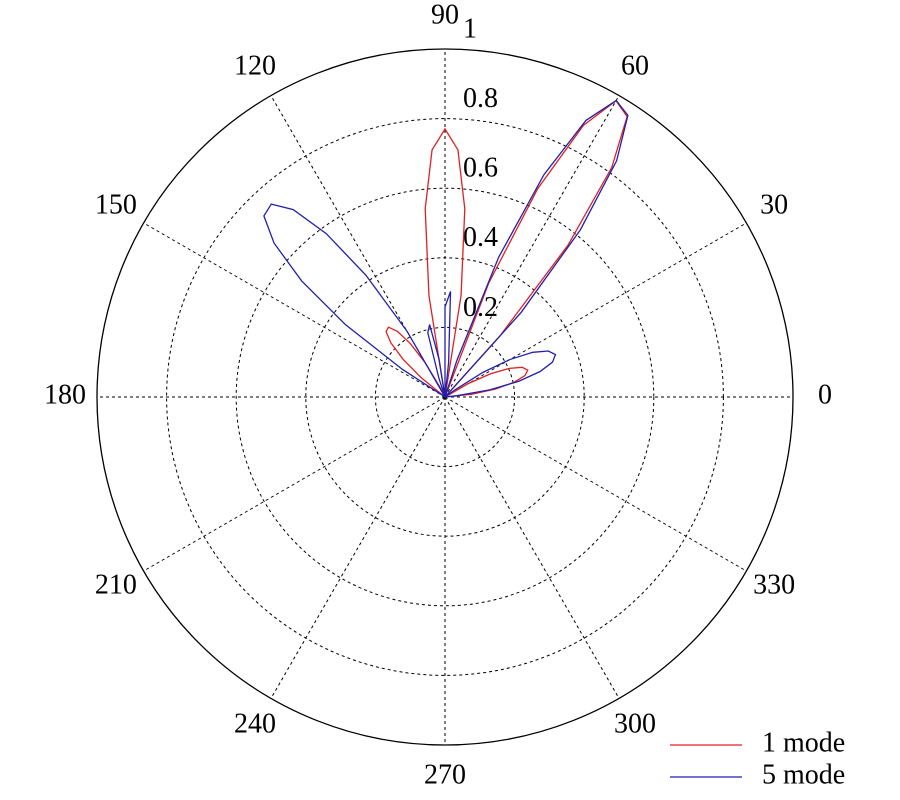 The image size is (900, 800). I want to click on r-tick-label: 0.4, so click(480, 237).